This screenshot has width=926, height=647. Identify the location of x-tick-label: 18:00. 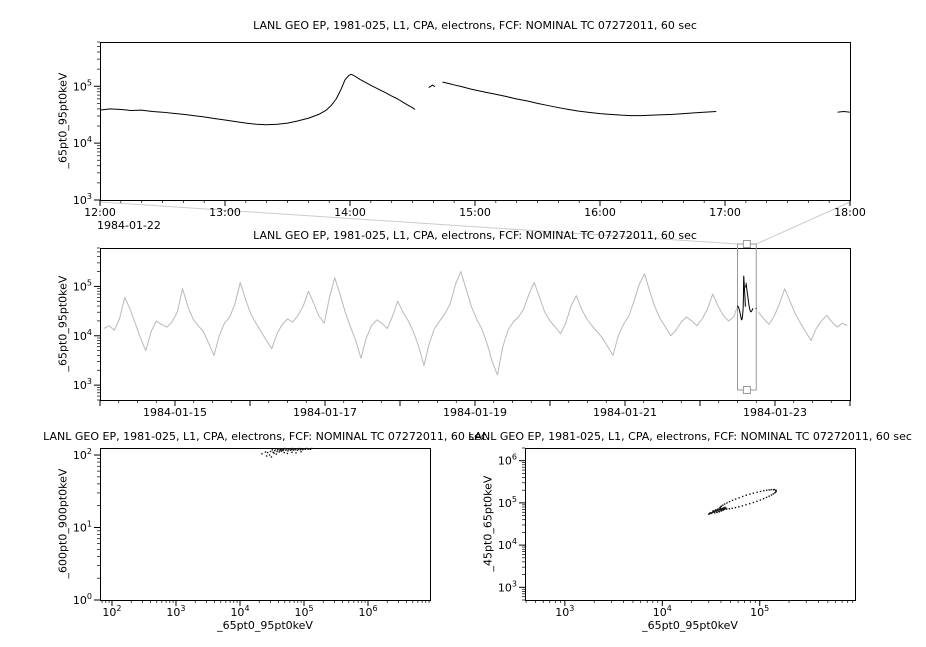
(850, 212).